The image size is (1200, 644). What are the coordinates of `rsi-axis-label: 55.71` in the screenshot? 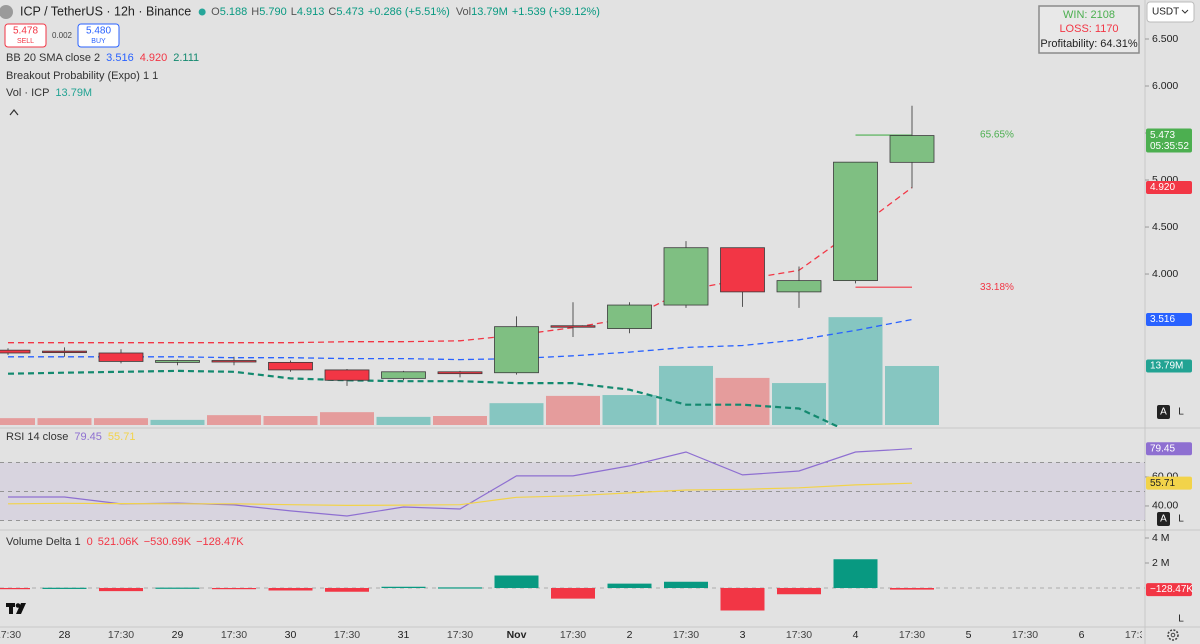 It's located at (1162, 483).